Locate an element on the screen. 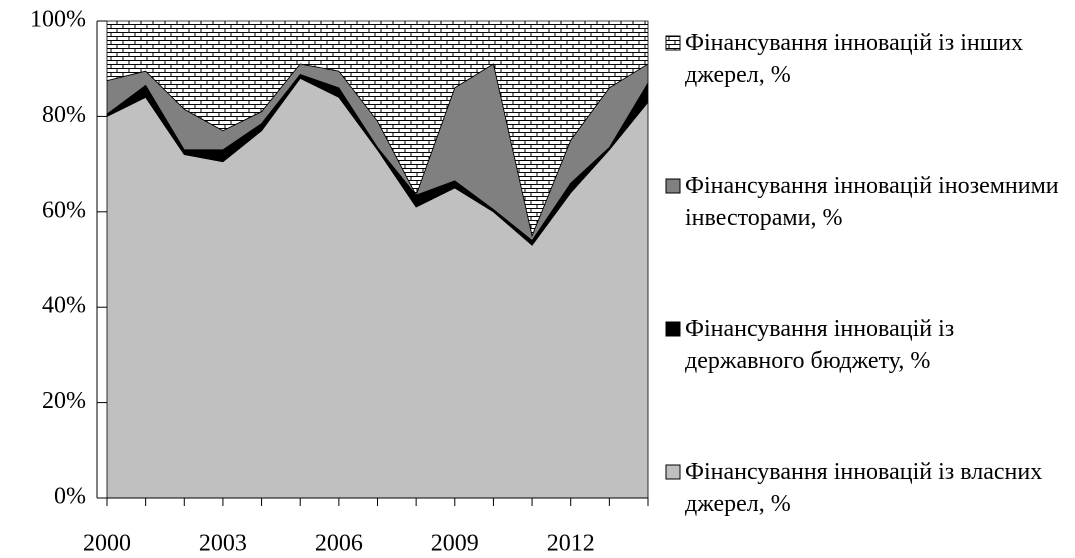 Image resolution: width=1075 pixels, height=558 pixels. x-tick-label: 2003 is located at coordinates (223, 544).